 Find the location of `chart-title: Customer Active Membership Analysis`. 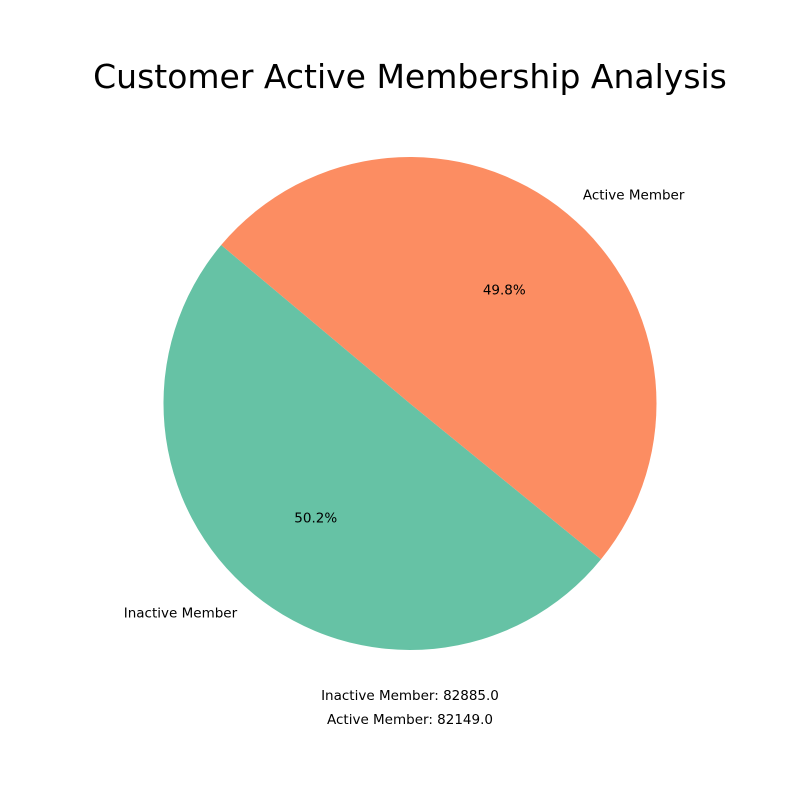

chart-title: Customer Active Membership Analysis is located at coordinates (410, 76).